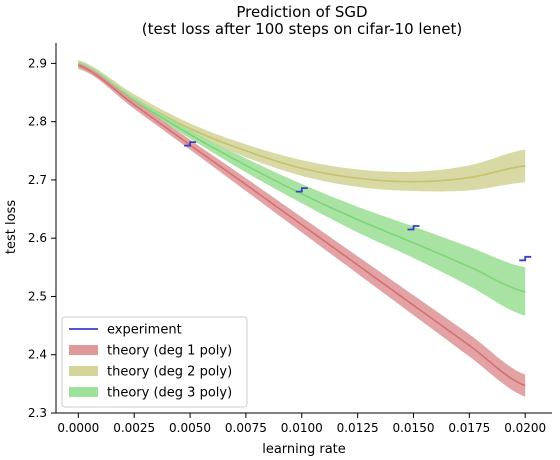 This screenshot has width=560, height=460. What do you see at coordinates (301, 12) in the screenshot?
I see `chart-title: Prediction of SGD` at bounding box center [301, 12].